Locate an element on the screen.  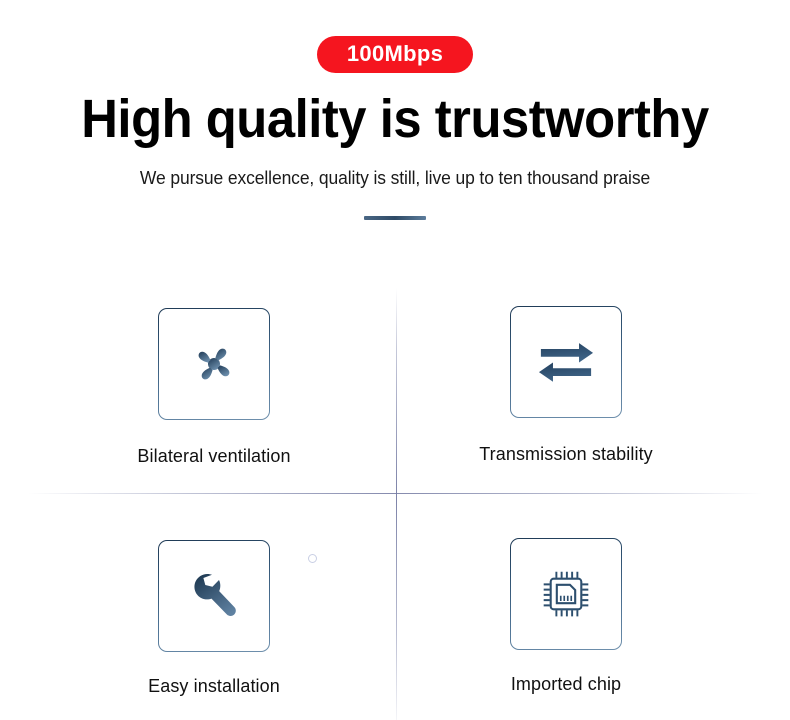
grid-divider-horizontal is located at coordinates (395, 493).